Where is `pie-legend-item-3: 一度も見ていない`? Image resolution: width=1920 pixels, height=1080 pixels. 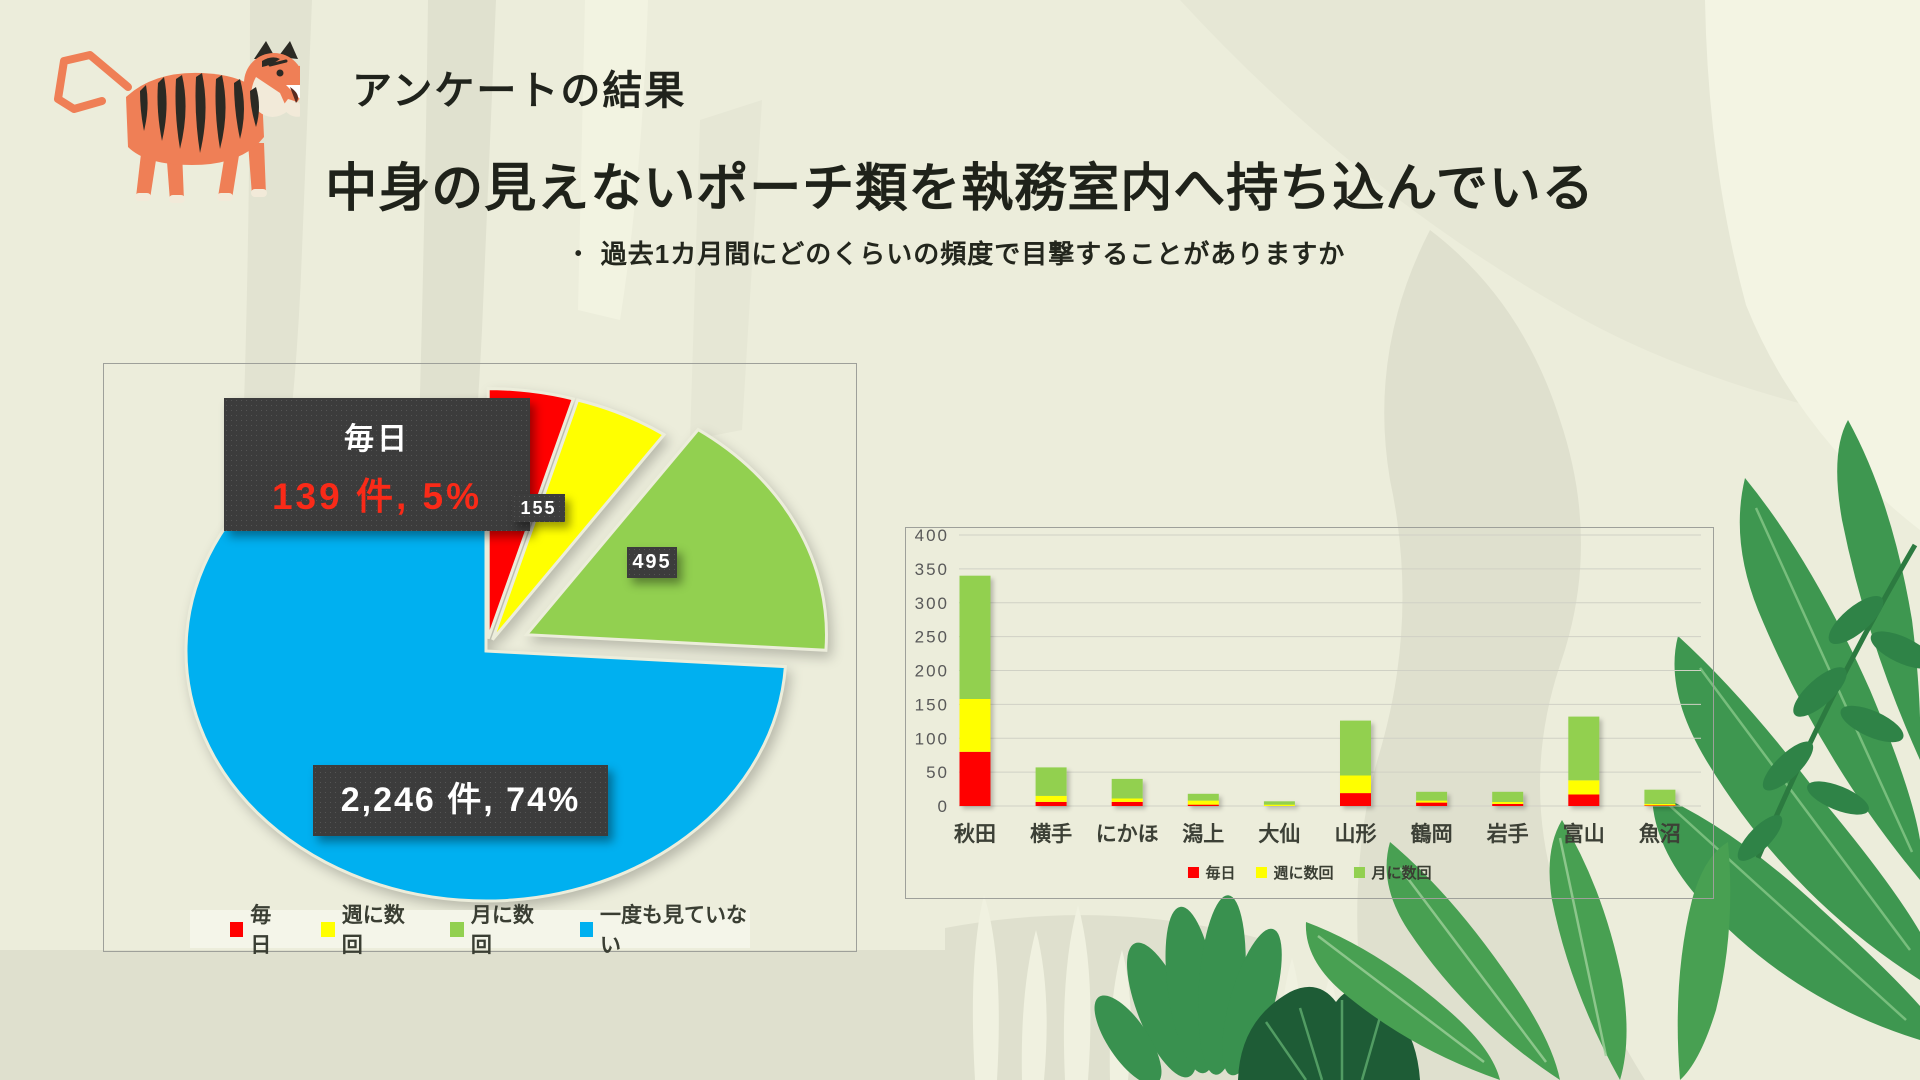
pie-legend-item-3: 一度も見ていない is located at coordinates (664, 929).